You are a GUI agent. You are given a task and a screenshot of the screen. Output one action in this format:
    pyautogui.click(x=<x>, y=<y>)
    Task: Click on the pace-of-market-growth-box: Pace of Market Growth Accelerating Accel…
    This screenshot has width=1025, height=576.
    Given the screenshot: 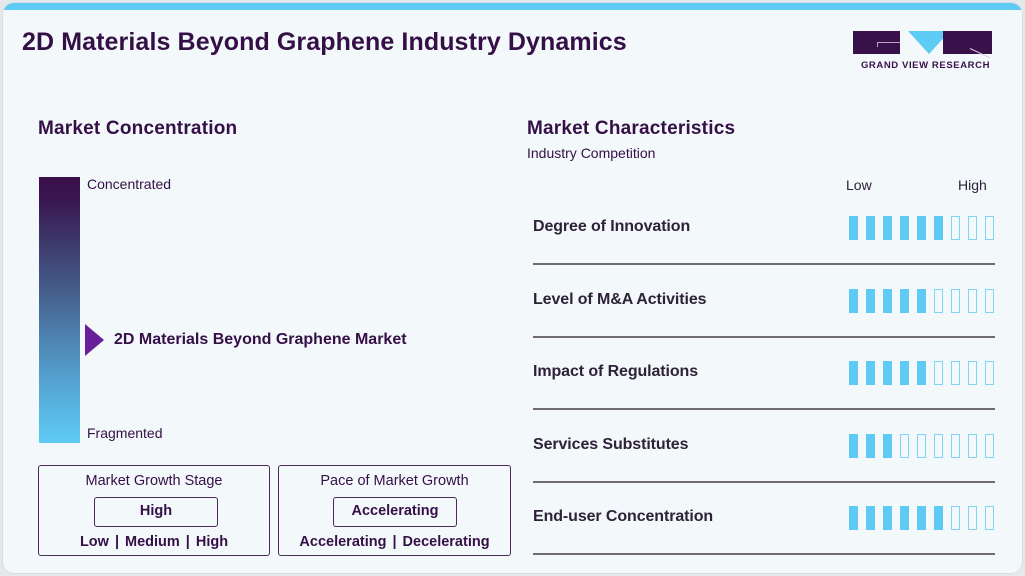 What is the action you would take?
    pyautogui.click(x=394, y=510)
    